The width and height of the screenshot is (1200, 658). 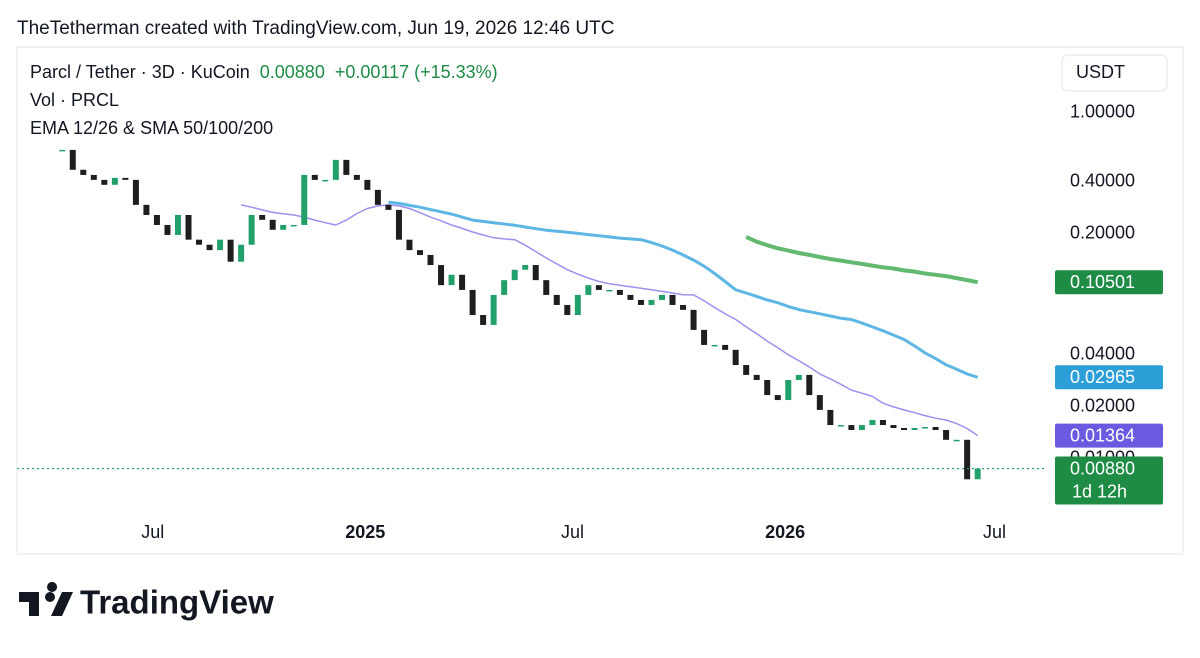 What do you see at coordinates (1114, 73) in the screenshot?
I see `currency-box` at bounding box center [1114, 73].